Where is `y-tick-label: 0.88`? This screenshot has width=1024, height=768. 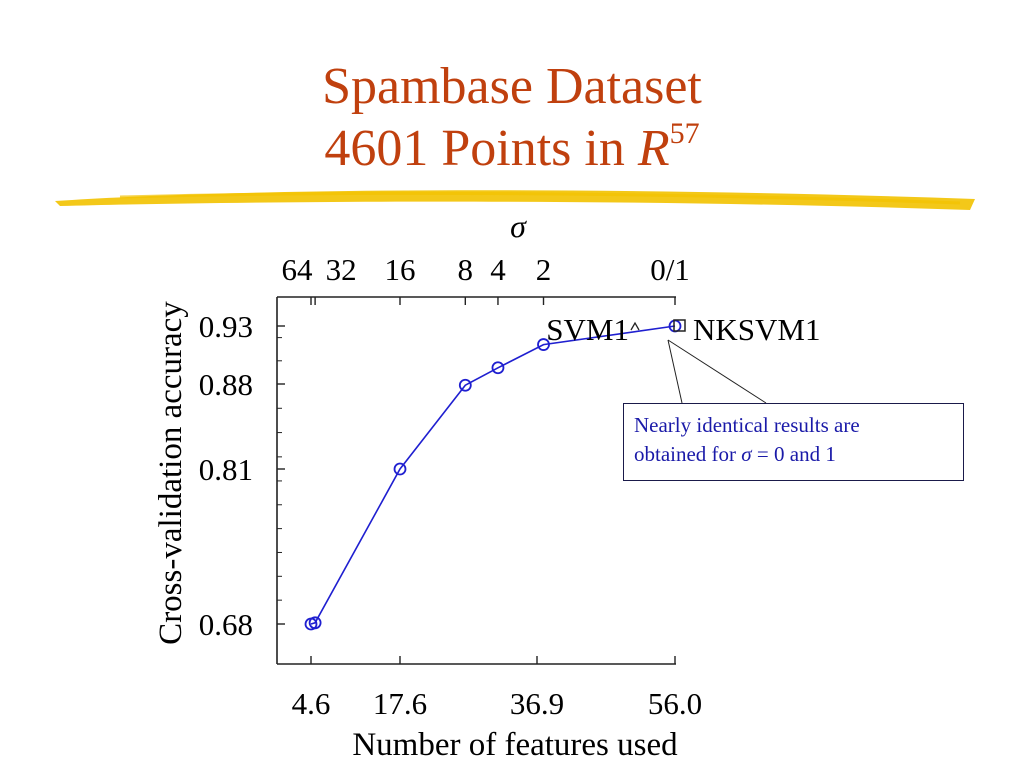
y-tick-label: 0.88 is located at coordinates (226, 384).